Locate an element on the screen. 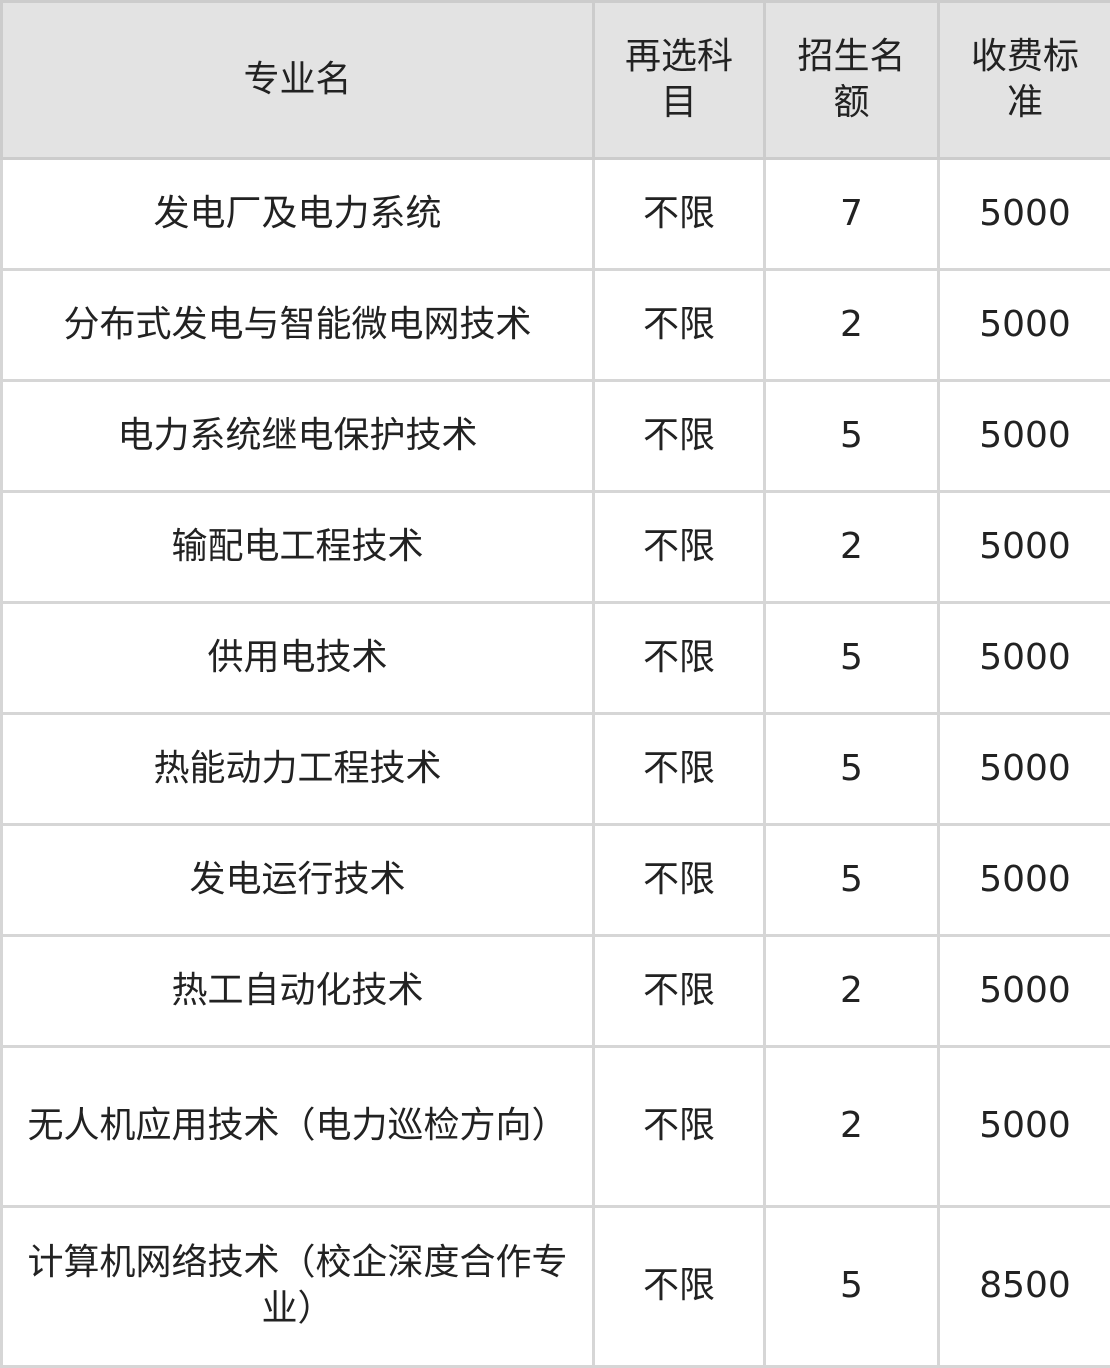 Image resolution: width=1110 pixels, height=1368 pixels. table-cell: 电力系统继电保护技术 is located at coordinates (297, 435).